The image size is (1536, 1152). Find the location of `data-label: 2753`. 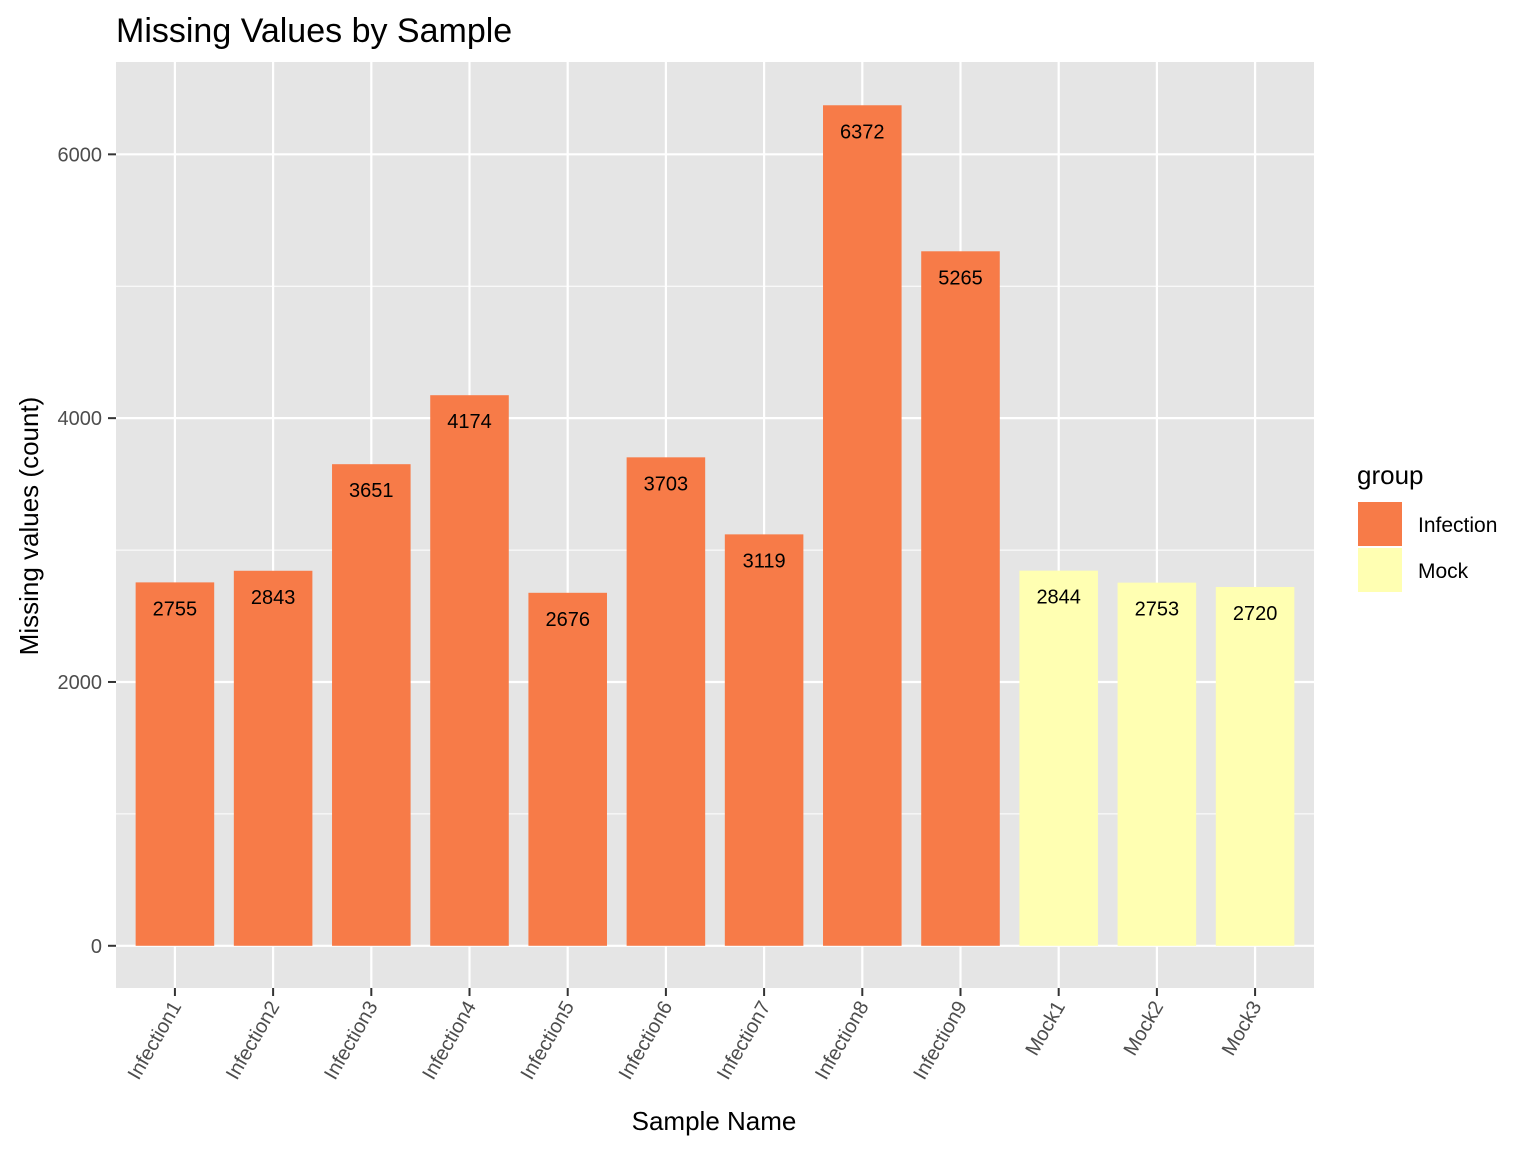

data-label: 2753 is located at coordinates (1157, 610).